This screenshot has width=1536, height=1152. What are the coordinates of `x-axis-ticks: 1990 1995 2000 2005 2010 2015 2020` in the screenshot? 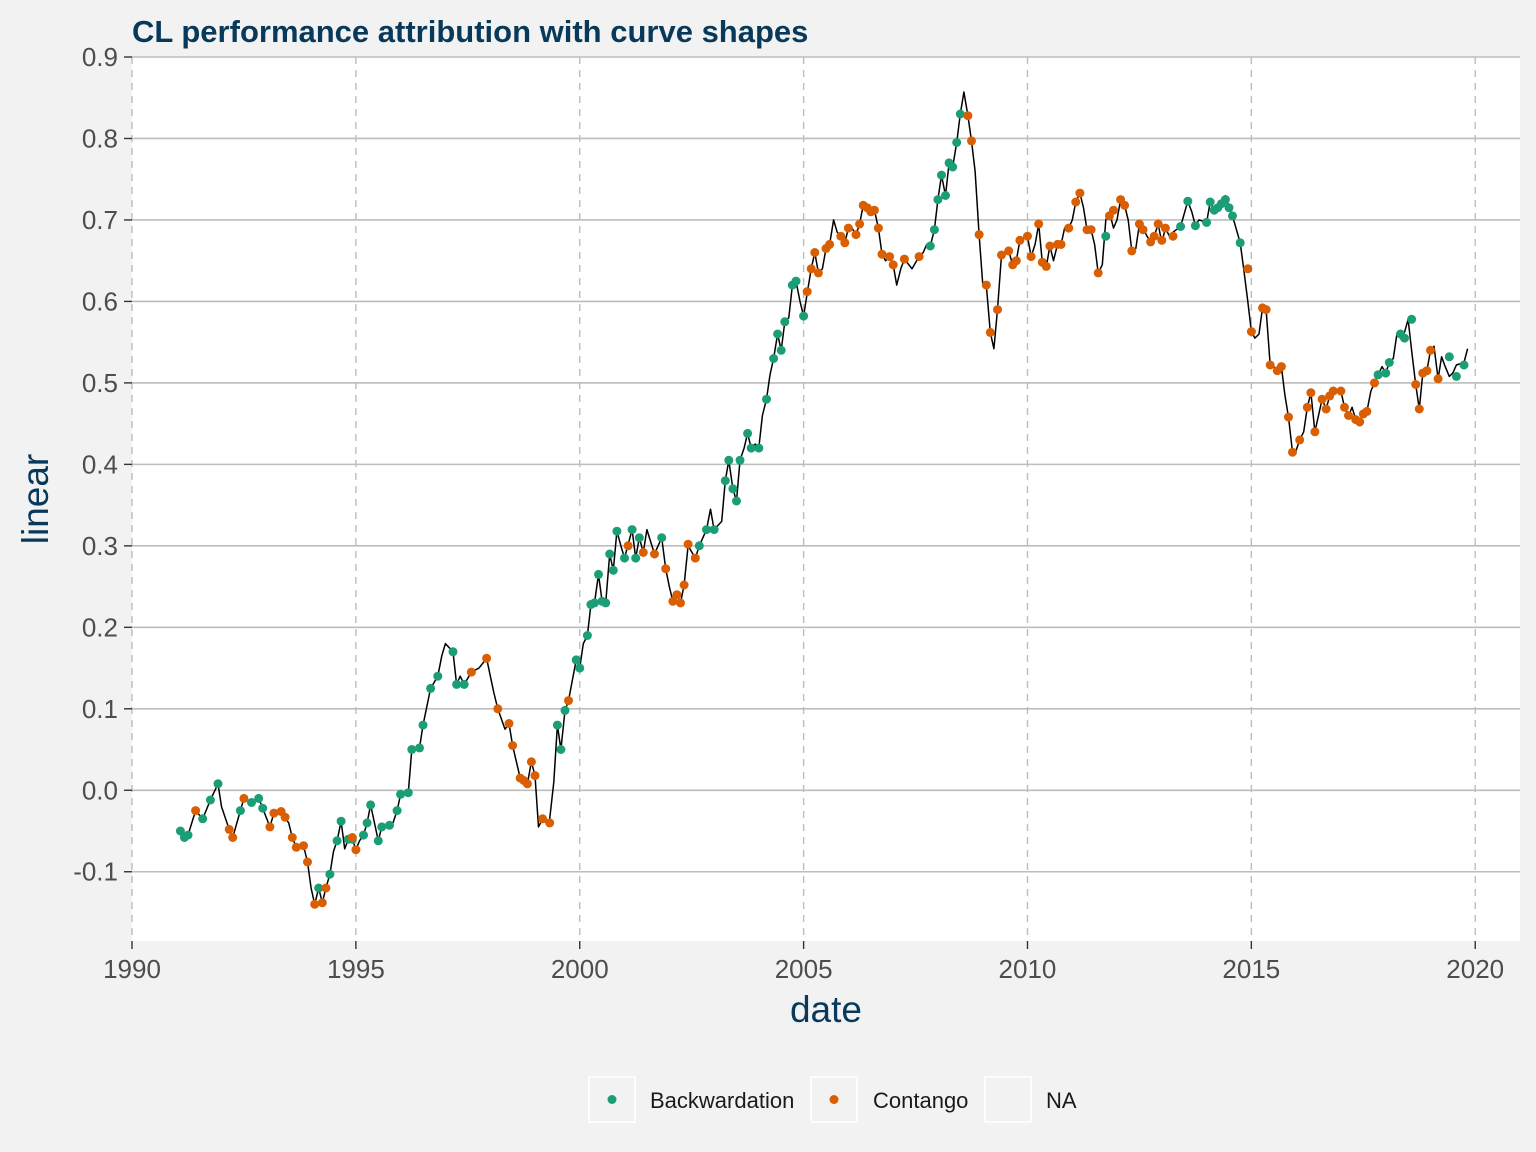 It's located at (803, 962).